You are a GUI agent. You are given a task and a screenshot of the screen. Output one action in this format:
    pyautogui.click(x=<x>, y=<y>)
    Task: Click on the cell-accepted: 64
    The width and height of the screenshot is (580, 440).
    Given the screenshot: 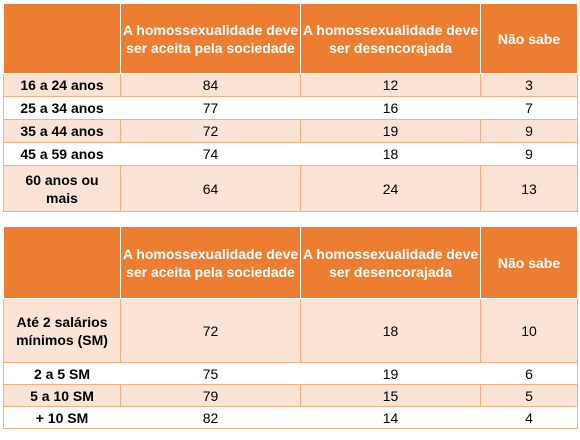 What is the action you would take?
    pyautogui.click(x=210, y=188)
    